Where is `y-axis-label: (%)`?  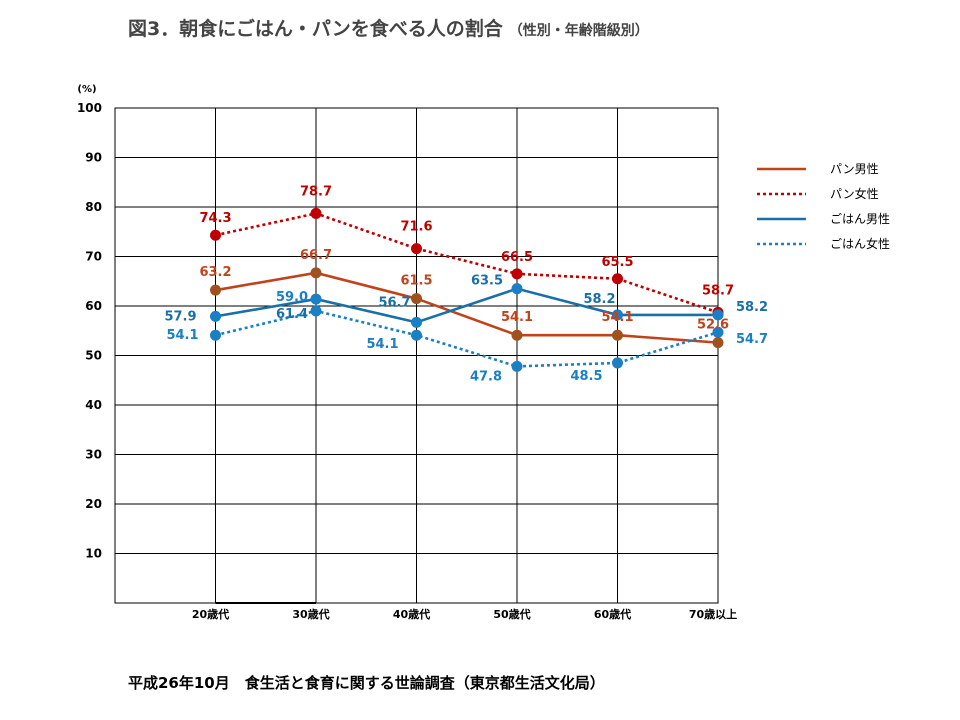
y-axis-label: (%) is located at coordinates (86, 89).